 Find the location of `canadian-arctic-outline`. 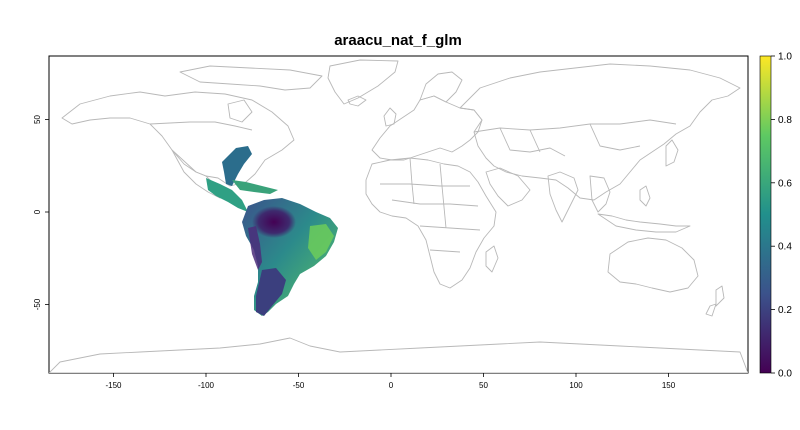

canadian-arctic-outline is located at coordinates (251, 78).